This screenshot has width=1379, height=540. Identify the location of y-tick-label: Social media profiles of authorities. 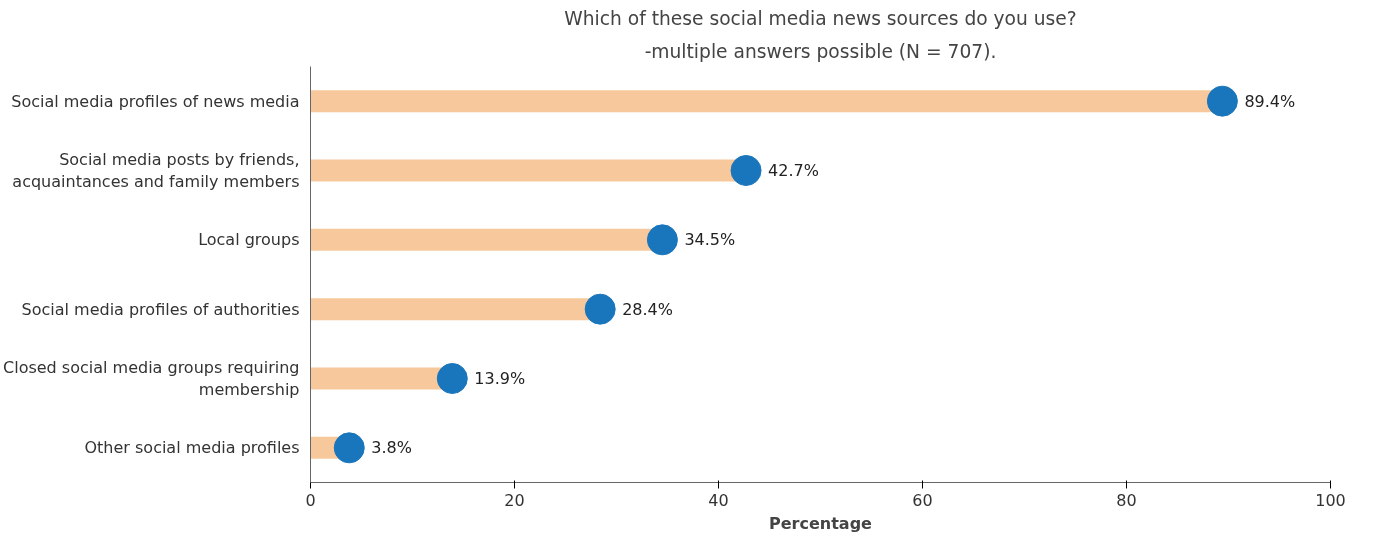
(160, 309).